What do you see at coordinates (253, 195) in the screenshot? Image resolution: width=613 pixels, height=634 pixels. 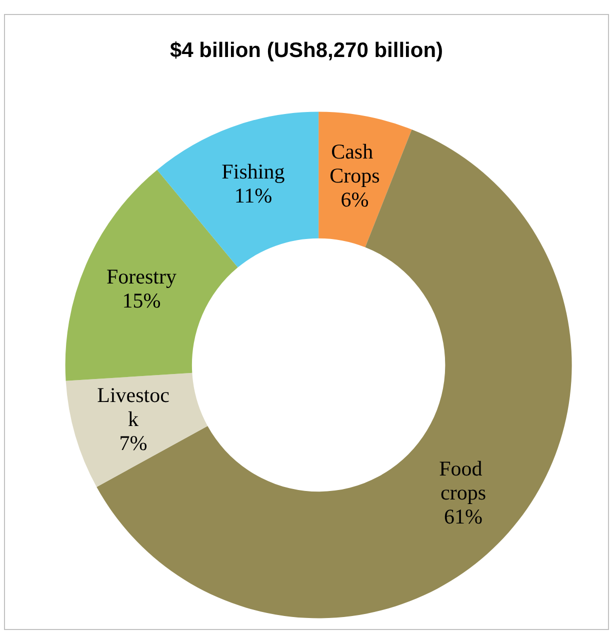 I see `data-label: 11%` at bounding box center [253, 195].